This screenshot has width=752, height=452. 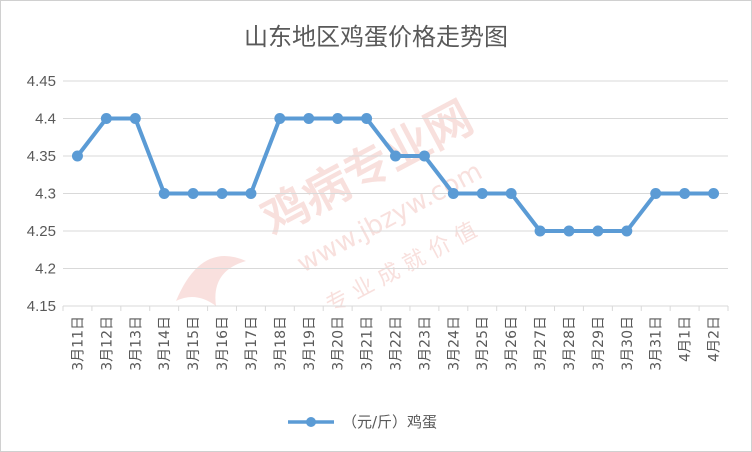 What do you see at coordinates (41, 231) in the screenshot?
I see `y-tick-label: 4.25` at bounding box center [41, 231].